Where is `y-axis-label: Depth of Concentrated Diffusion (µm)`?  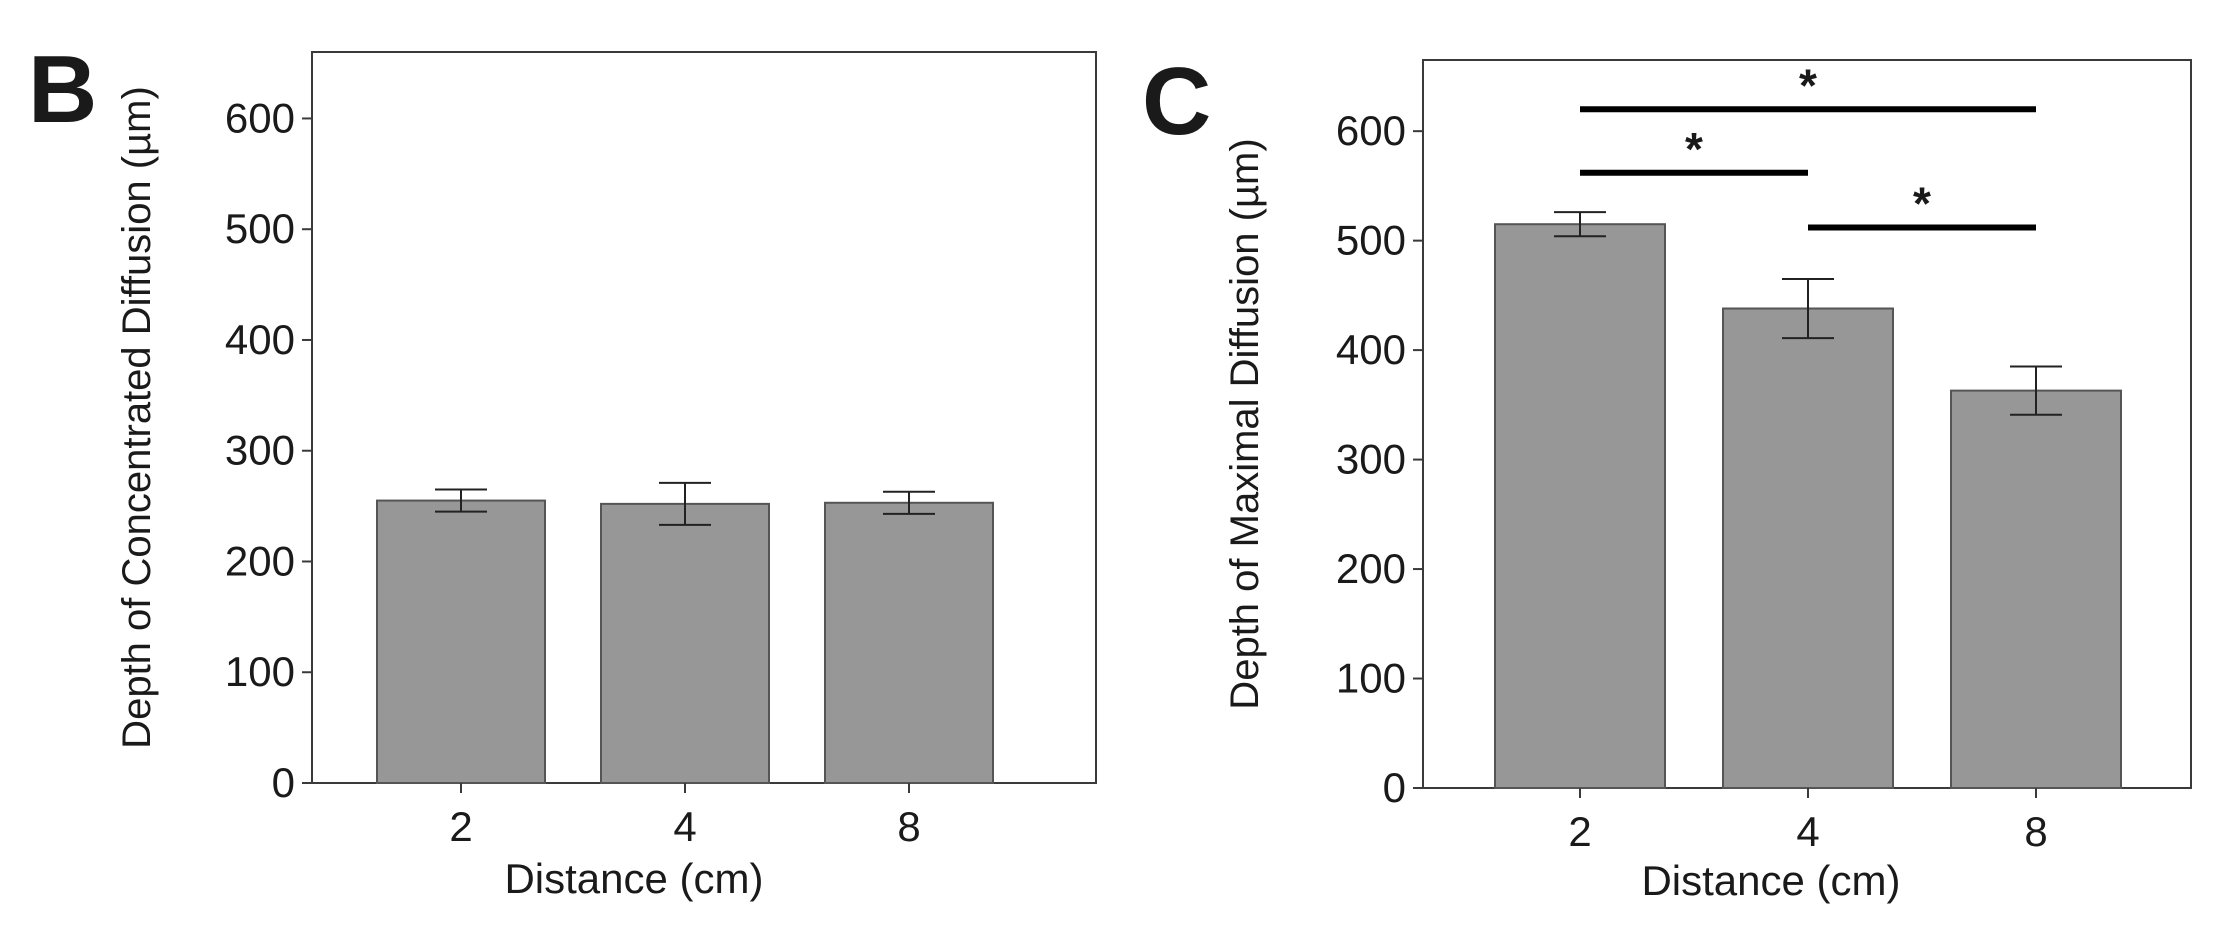 y-axis-label: Depth of Concentrated Diffusion (µm) is located at coordinates (137, 417).